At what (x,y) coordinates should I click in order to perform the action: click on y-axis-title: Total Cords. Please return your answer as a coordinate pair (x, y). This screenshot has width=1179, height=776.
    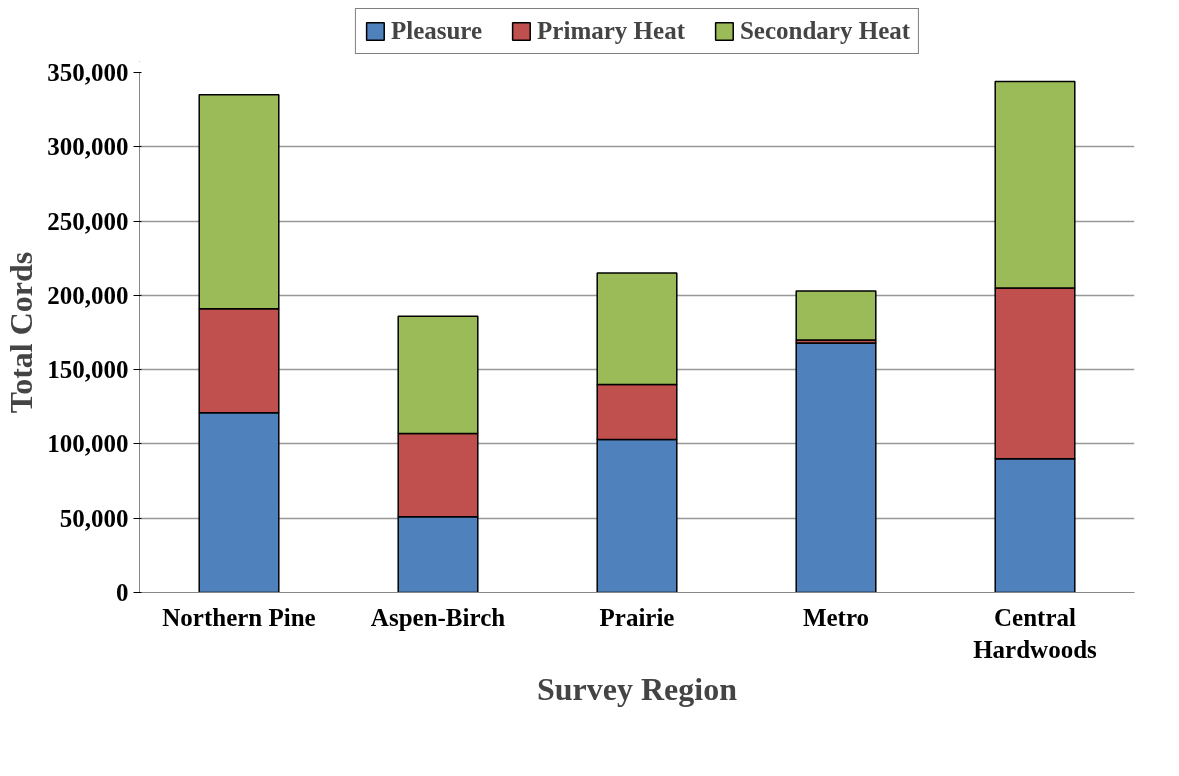
    Looking at the image, I should click on (21, 332).